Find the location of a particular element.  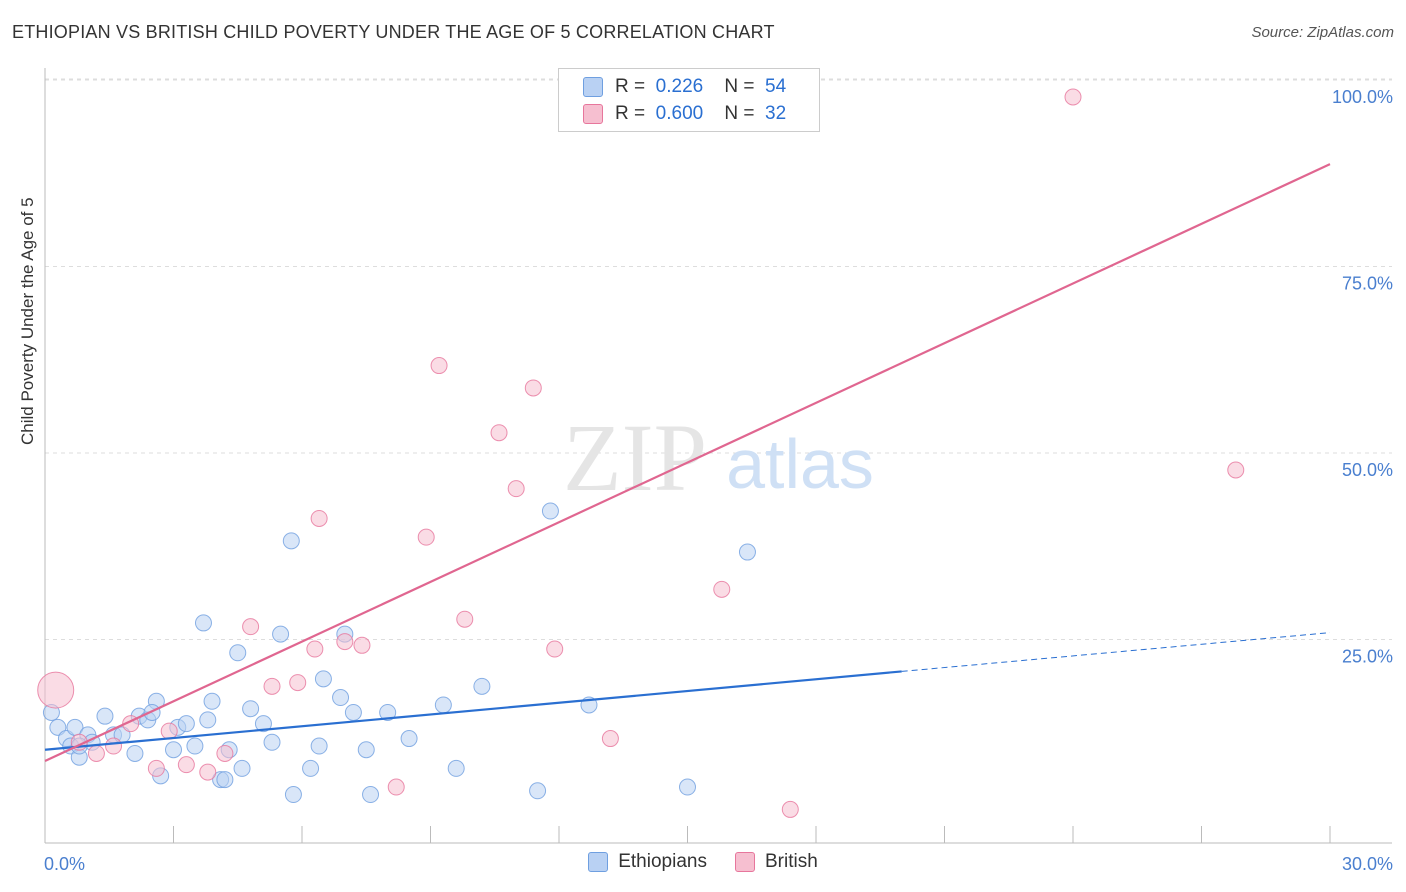

legend-item-ethiopians: Ethiopians is located at coordinates (647, 862).